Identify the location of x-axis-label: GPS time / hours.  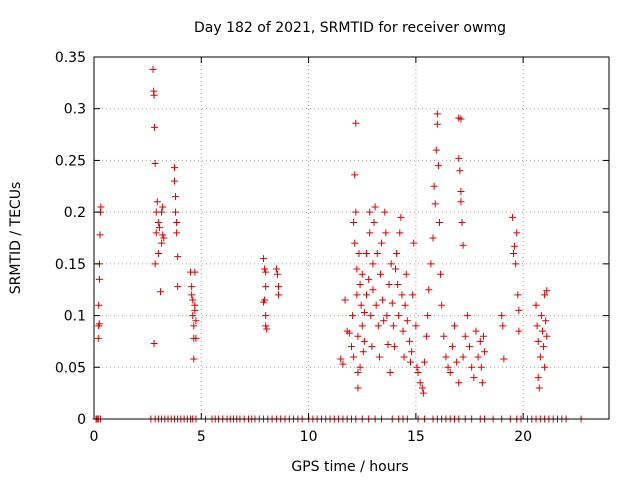
(349, 467).